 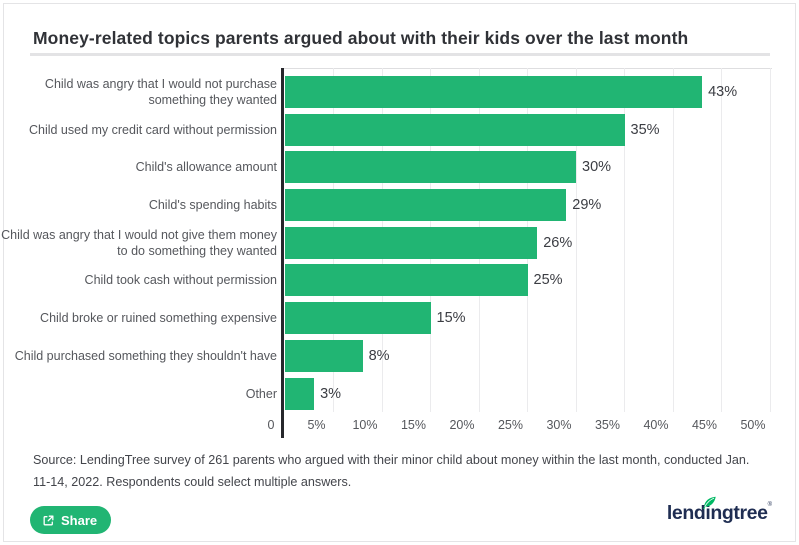 I want to click on leaf-icon, so click(x=709, y=504).